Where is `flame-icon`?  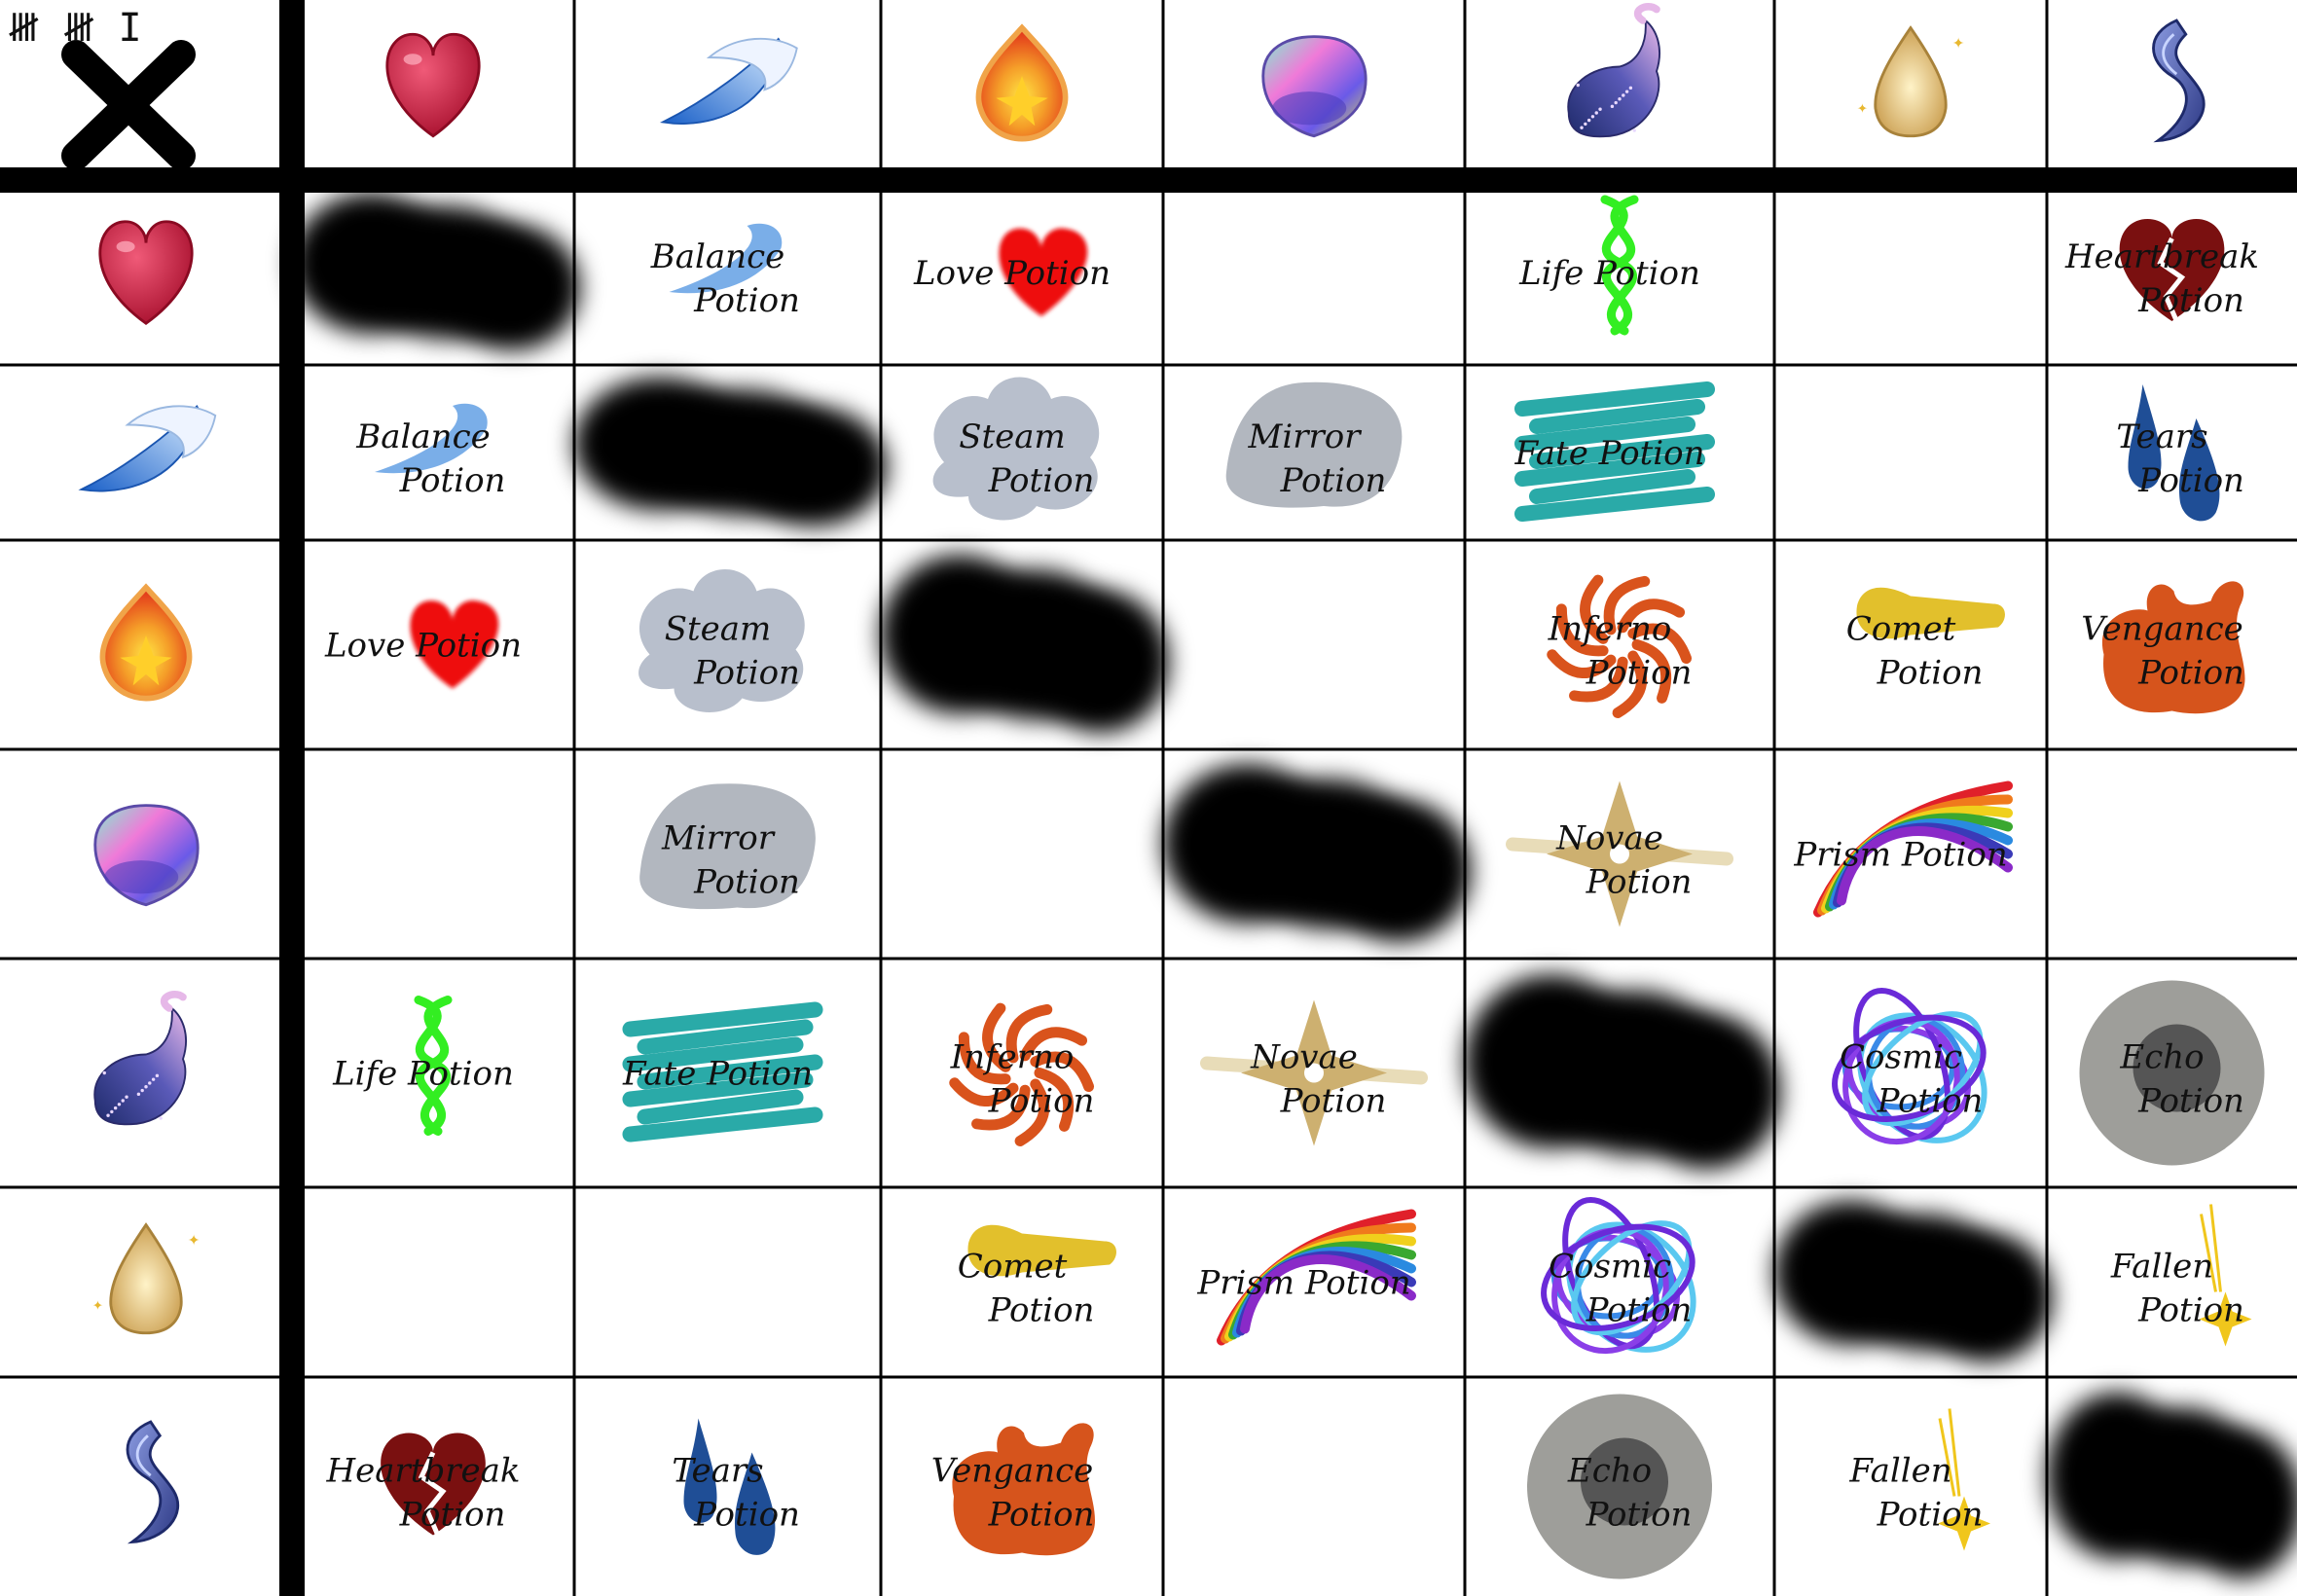
flame-icon is located at coordinates (1022, 82).